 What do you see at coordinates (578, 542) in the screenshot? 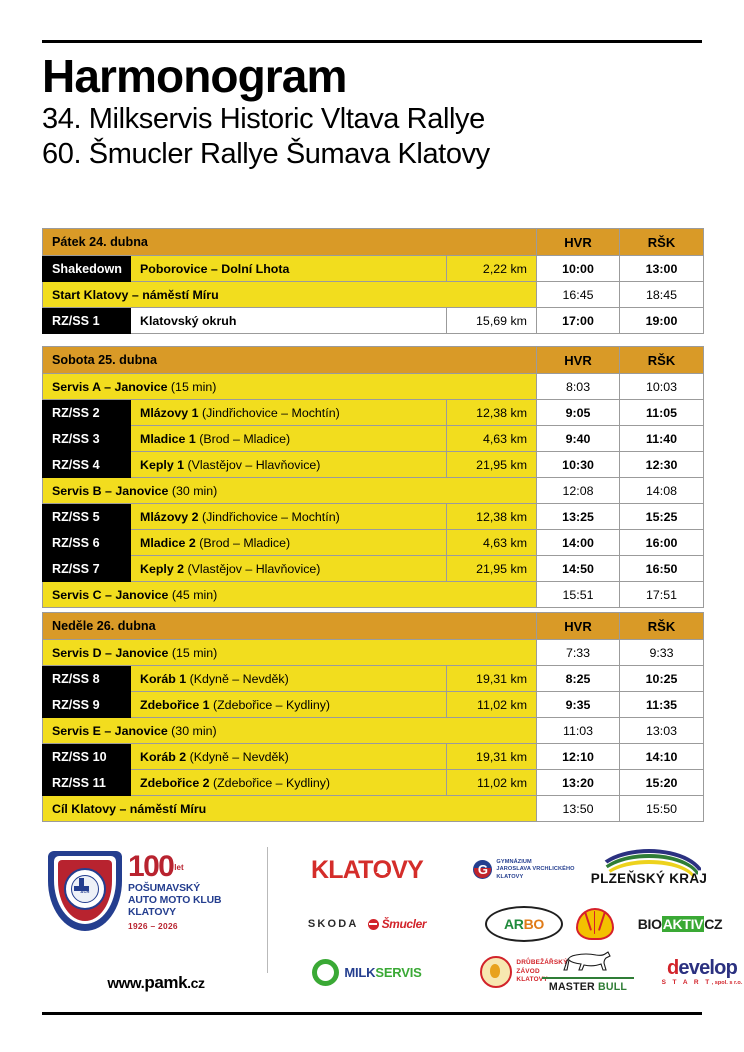
I see `time-hvr: 14:00` at bounding box center [578, 542].